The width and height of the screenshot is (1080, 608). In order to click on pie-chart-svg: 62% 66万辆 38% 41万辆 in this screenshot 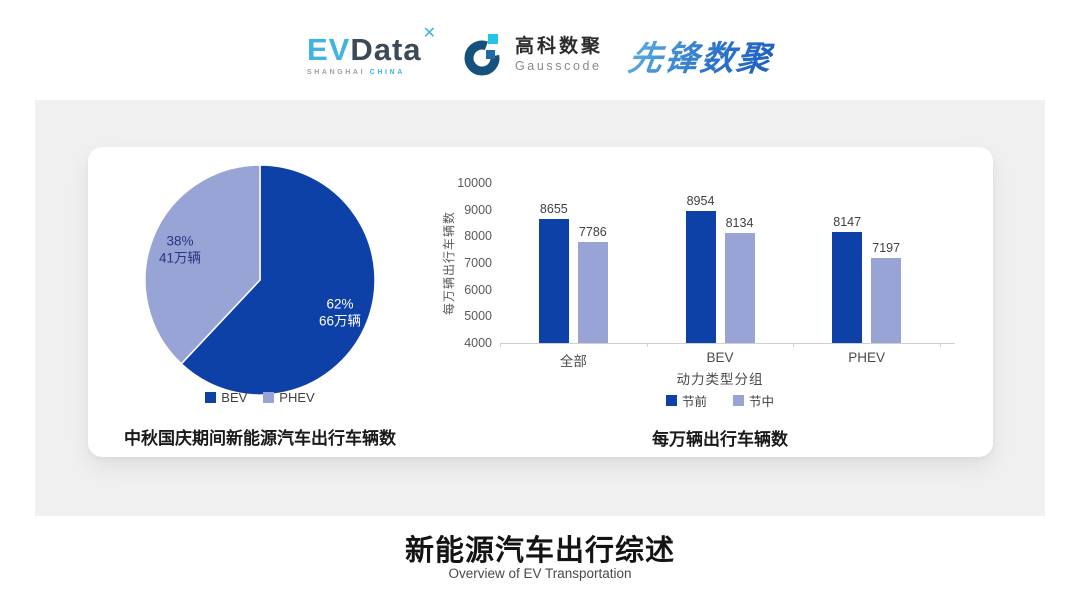, I will do `click(260, 280)`.